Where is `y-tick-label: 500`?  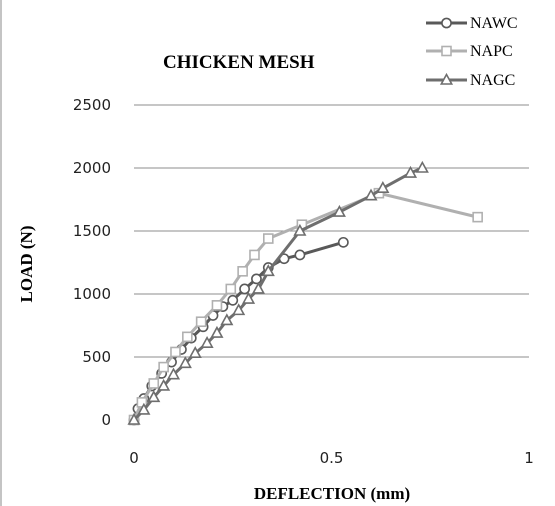
y-tick-label: 500 is located at coordinates (96, 357).